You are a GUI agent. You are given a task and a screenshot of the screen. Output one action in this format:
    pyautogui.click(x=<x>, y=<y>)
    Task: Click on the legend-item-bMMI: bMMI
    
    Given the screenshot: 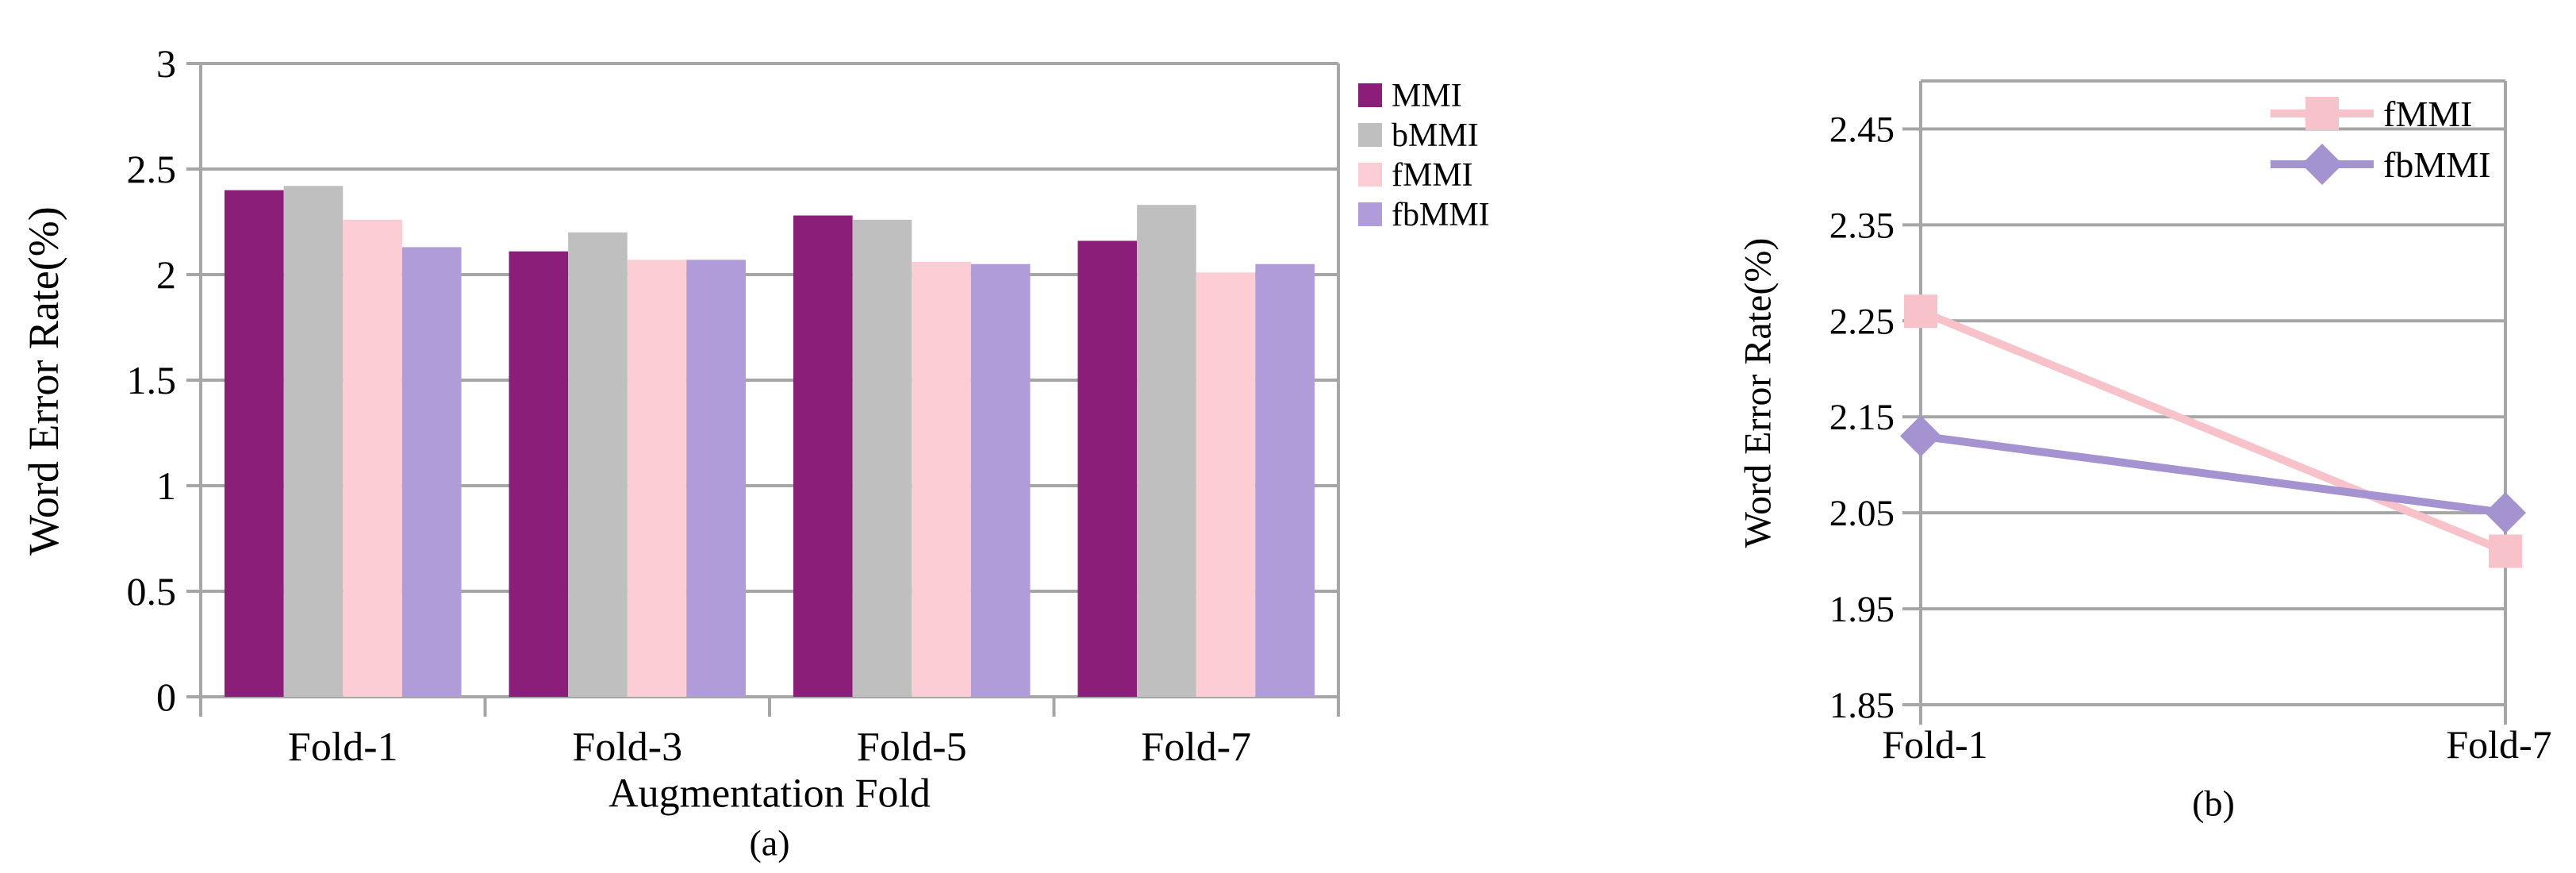 What is the action you would take?
    pyautogui.click(x=1418, y=135)
    